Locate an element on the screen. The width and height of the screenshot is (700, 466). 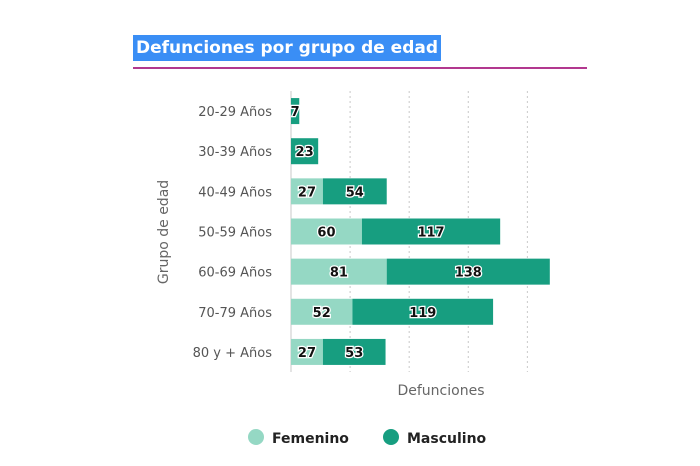
category-label: 40-49 Años is located at coordinates (235, 192).